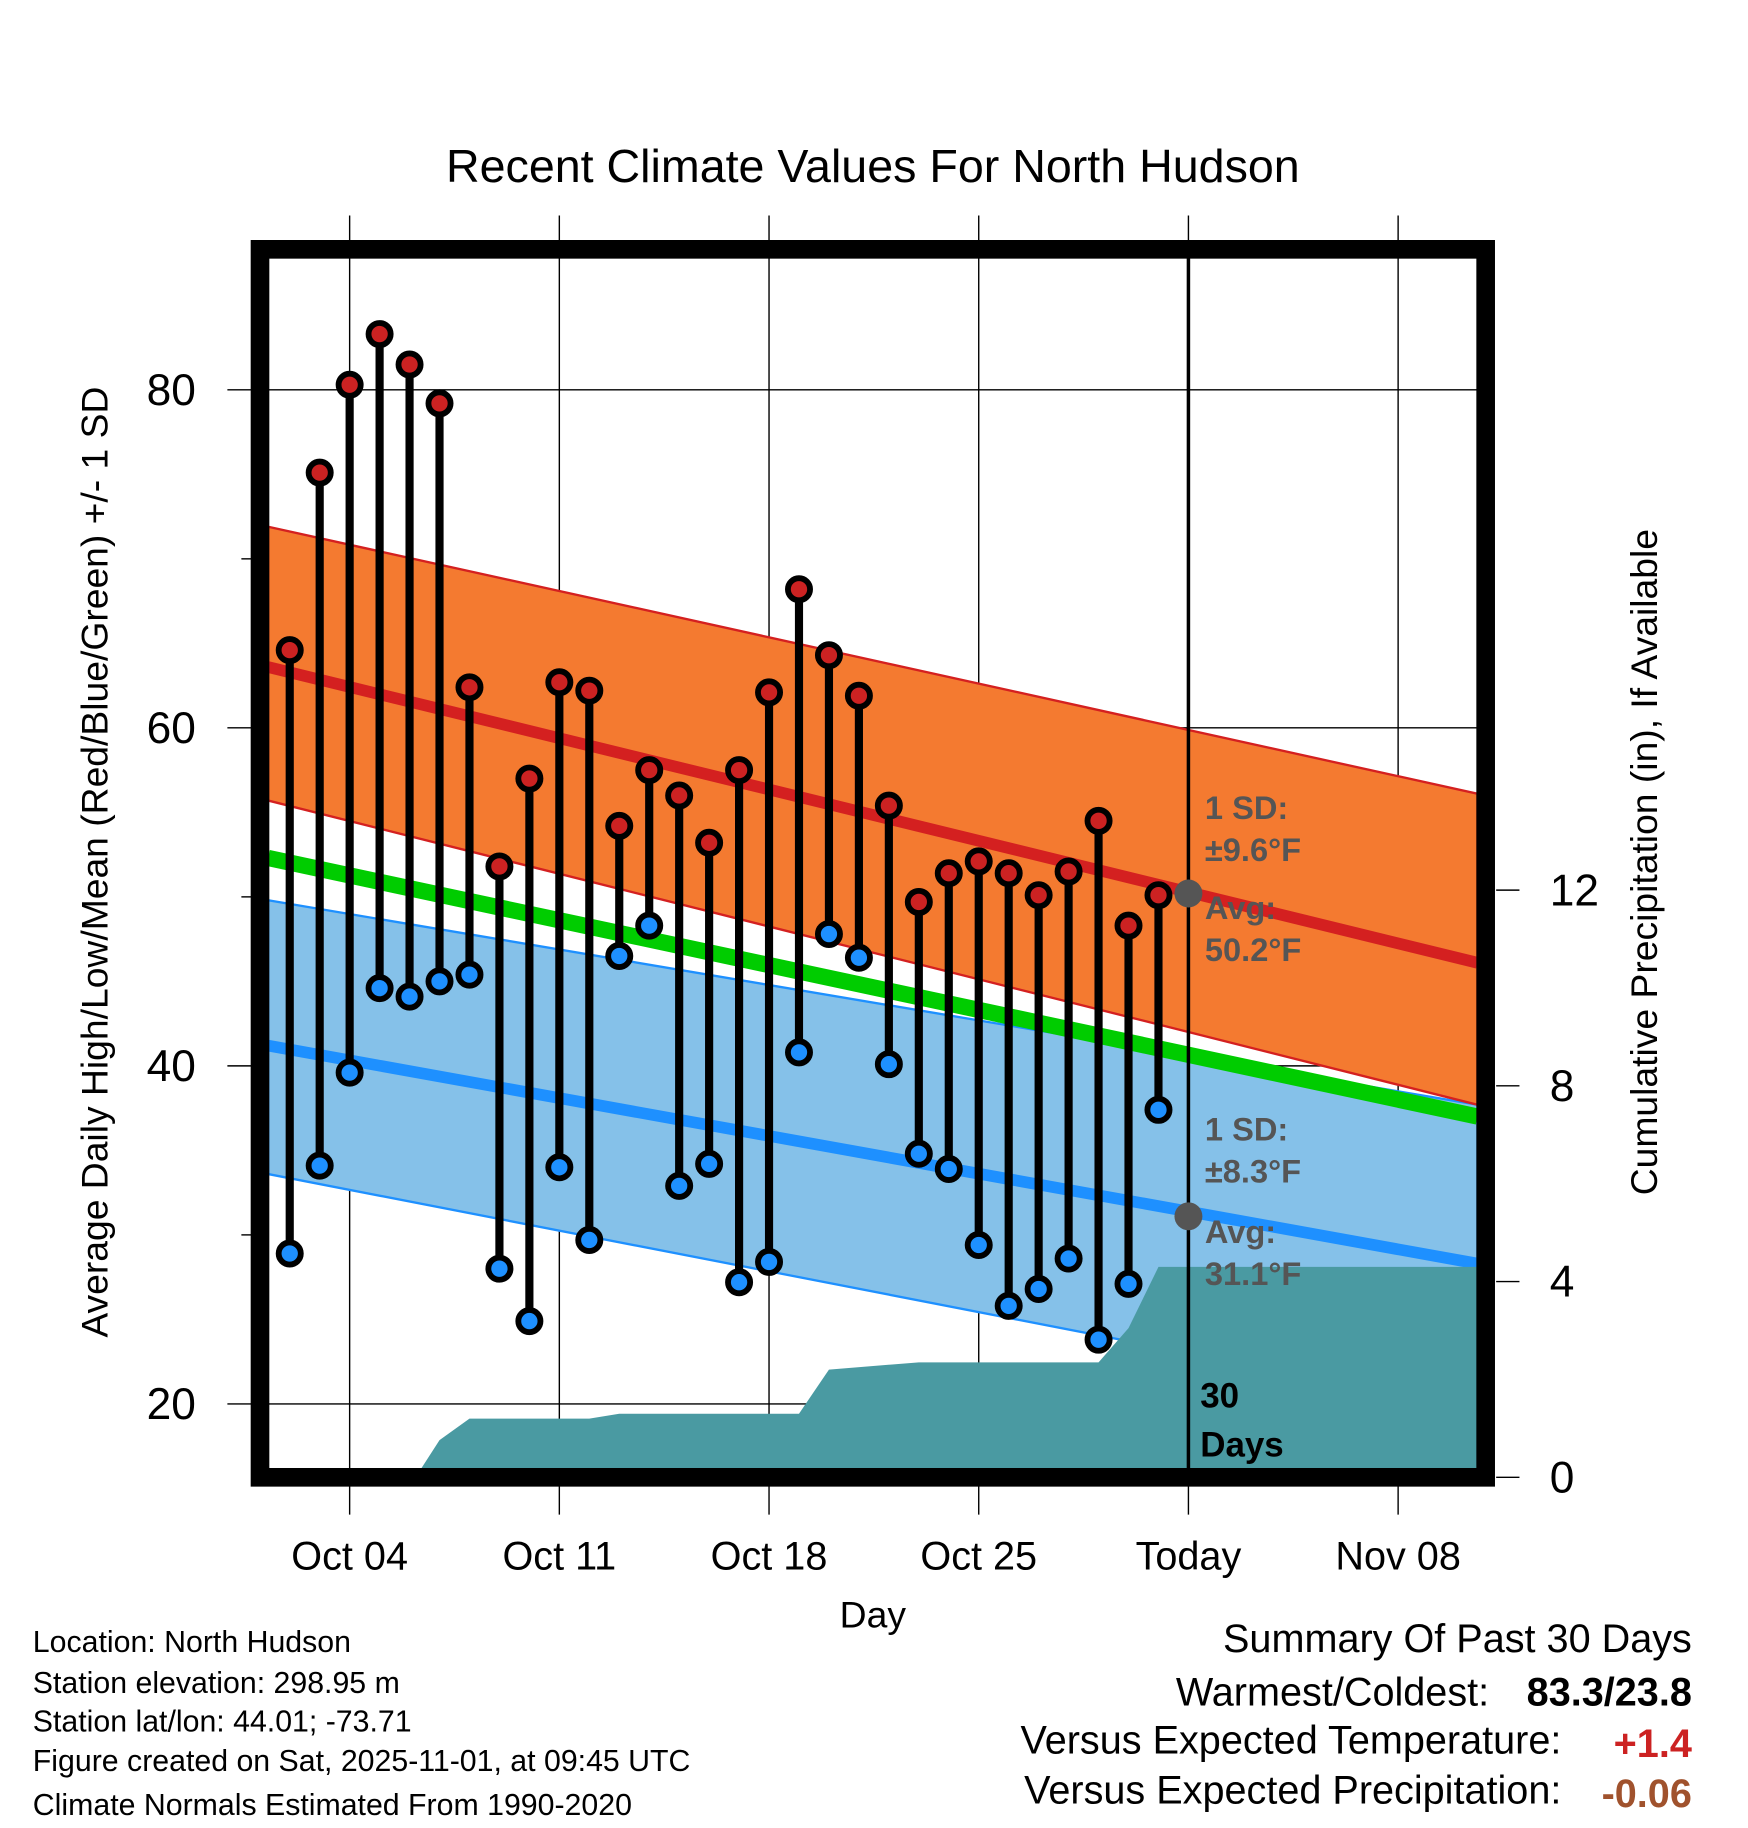  I want to click on low-sd-value: ±8.3°F, so click(1253, 1171).